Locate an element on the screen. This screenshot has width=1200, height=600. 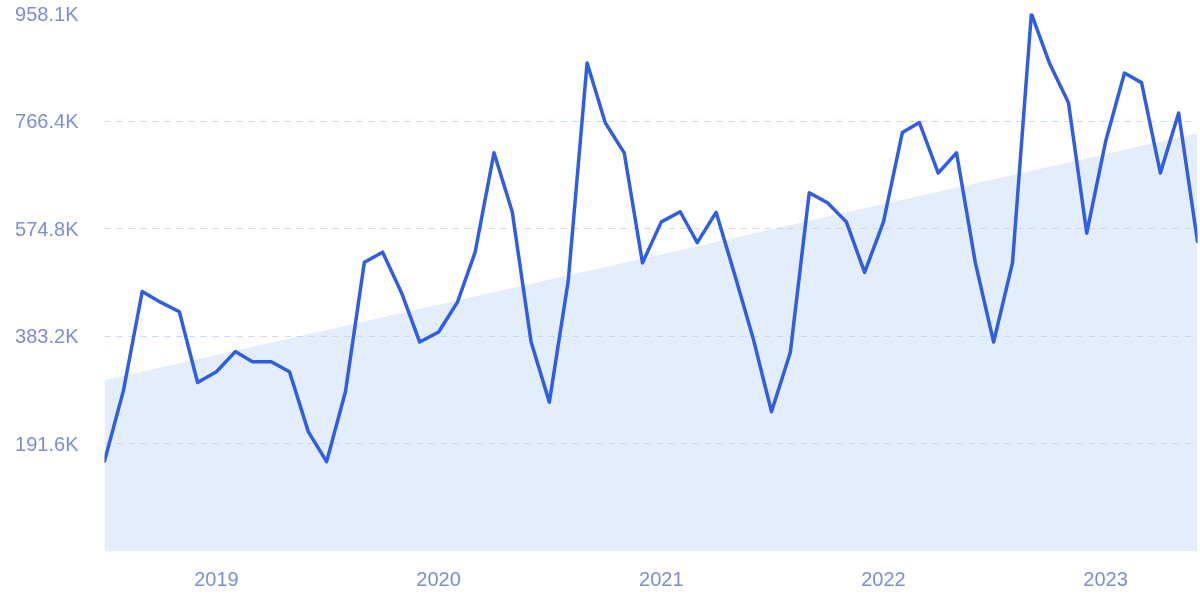
x-tick-label: 2022 is located at coordinates (883, 578).